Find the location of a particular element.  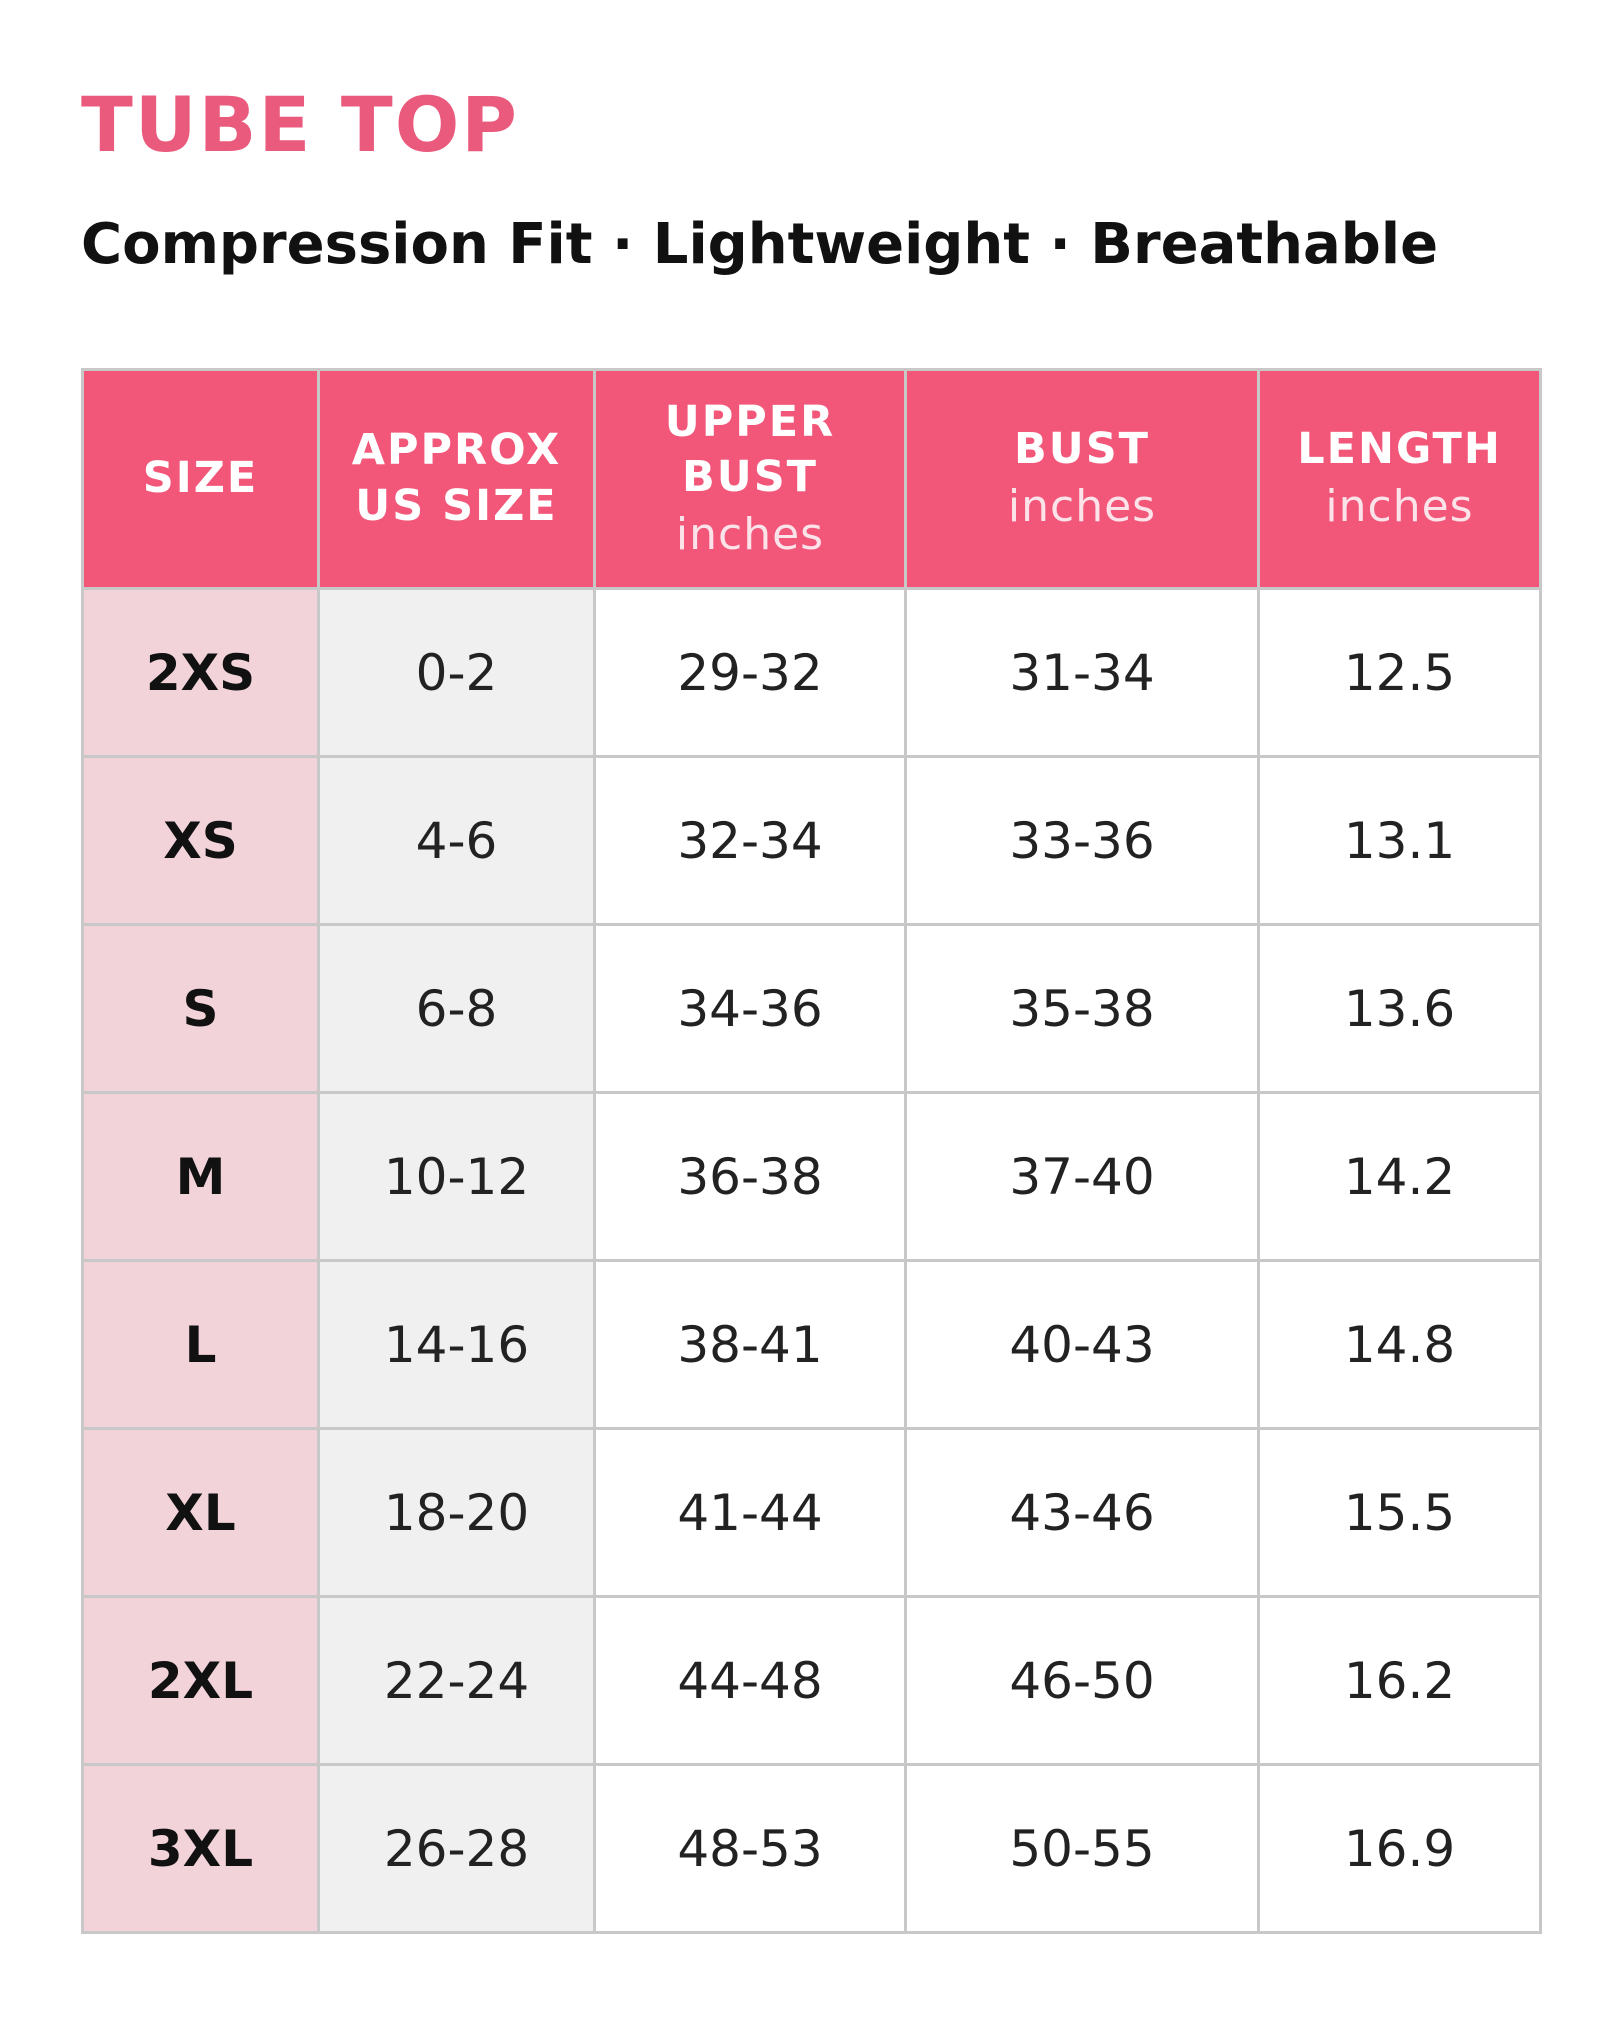

table-cell: 48-53 is located at coordinates (750, 1848).